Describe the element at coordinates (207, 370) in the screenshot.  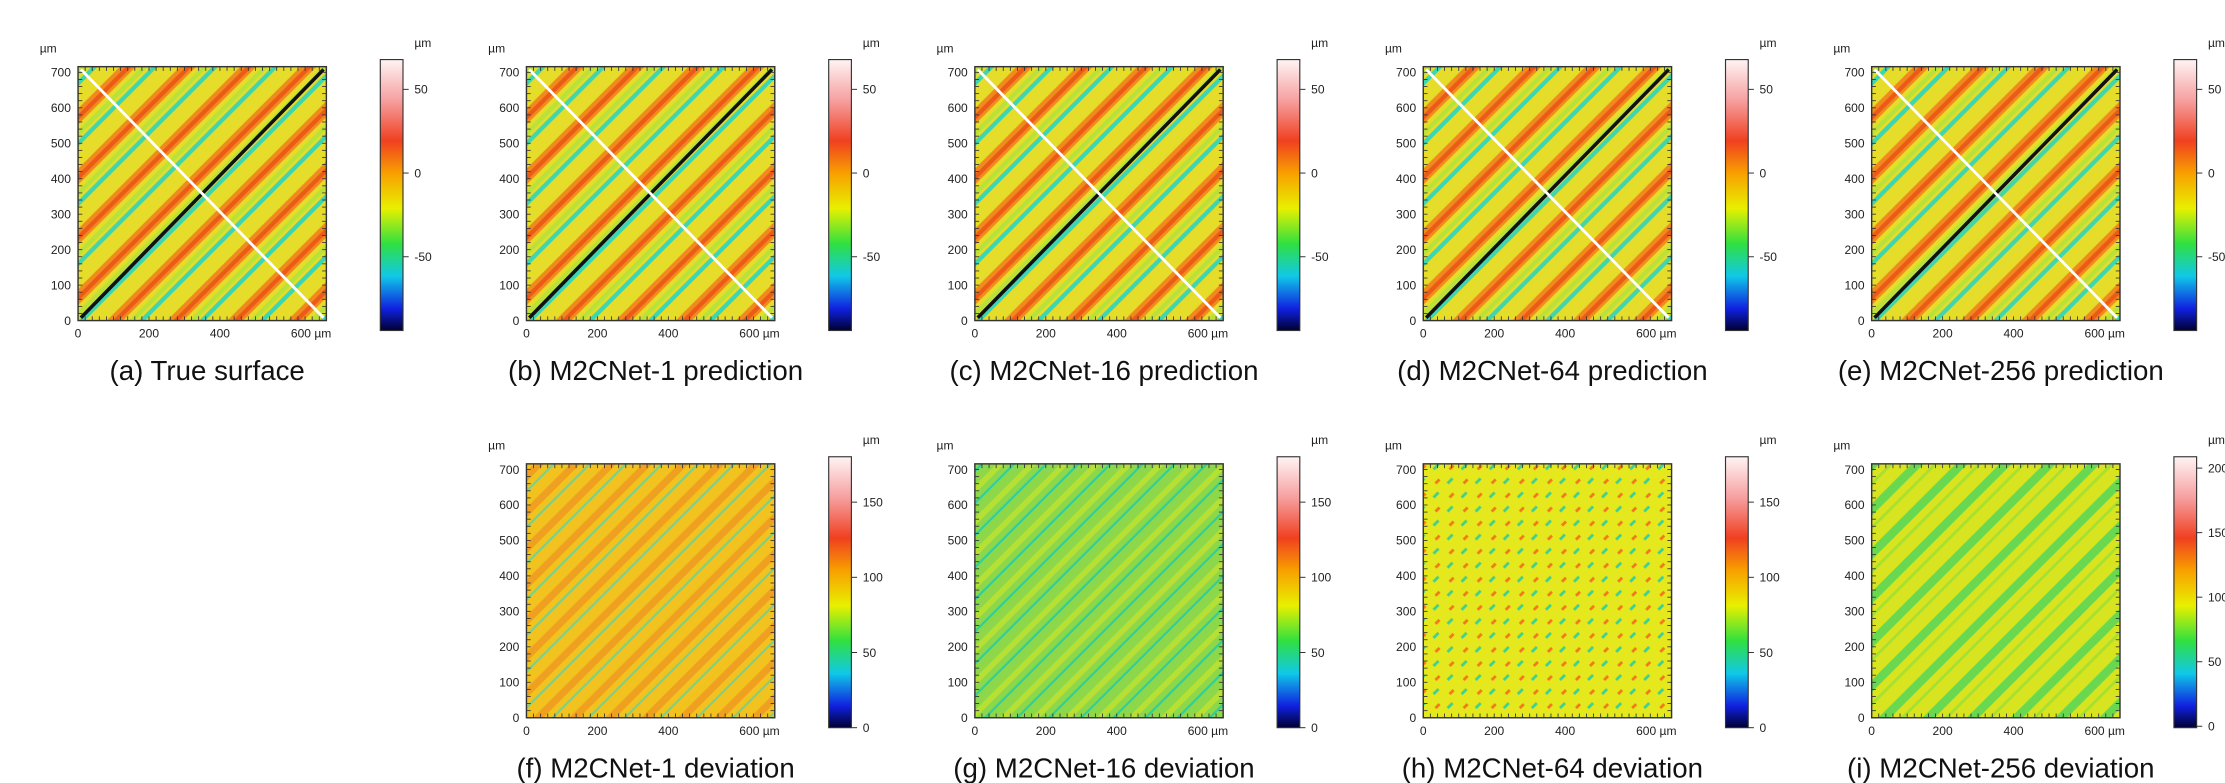
I see `caption: (a) True surface` at that location.